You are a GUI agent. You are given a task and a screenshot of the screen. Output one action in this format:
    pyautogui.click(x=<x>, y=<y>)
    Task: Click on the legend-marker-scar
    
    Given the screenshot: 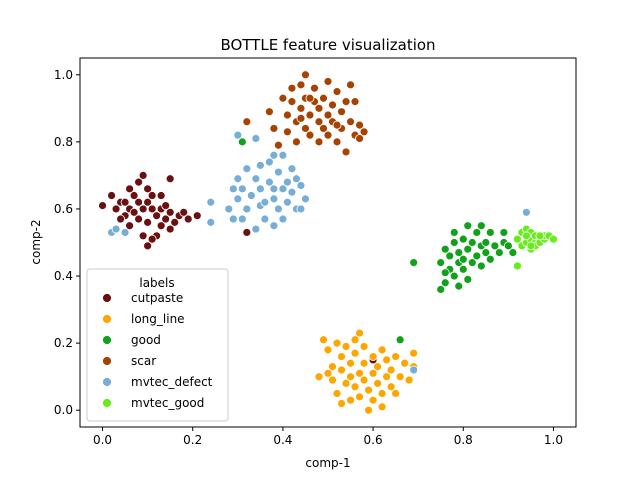 What is the action you would take?
    pyautogui.click(x=107, y=361)
    